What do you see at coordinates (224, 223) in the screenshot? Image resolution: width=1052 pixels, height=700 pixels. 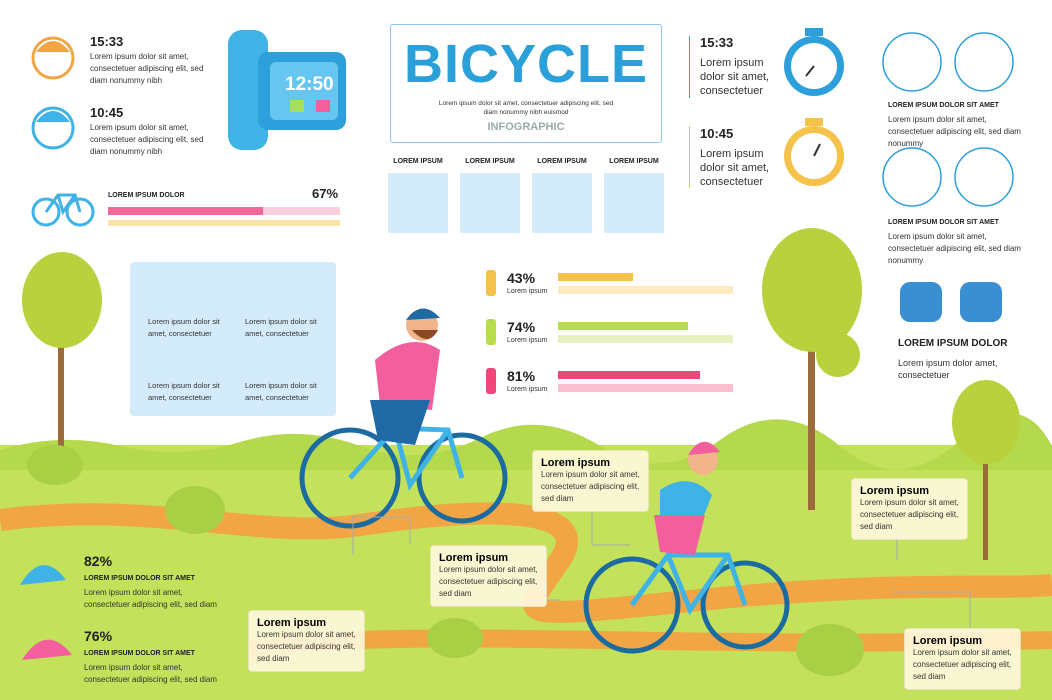 I see `progress-track` at bounding box center [224, 223].